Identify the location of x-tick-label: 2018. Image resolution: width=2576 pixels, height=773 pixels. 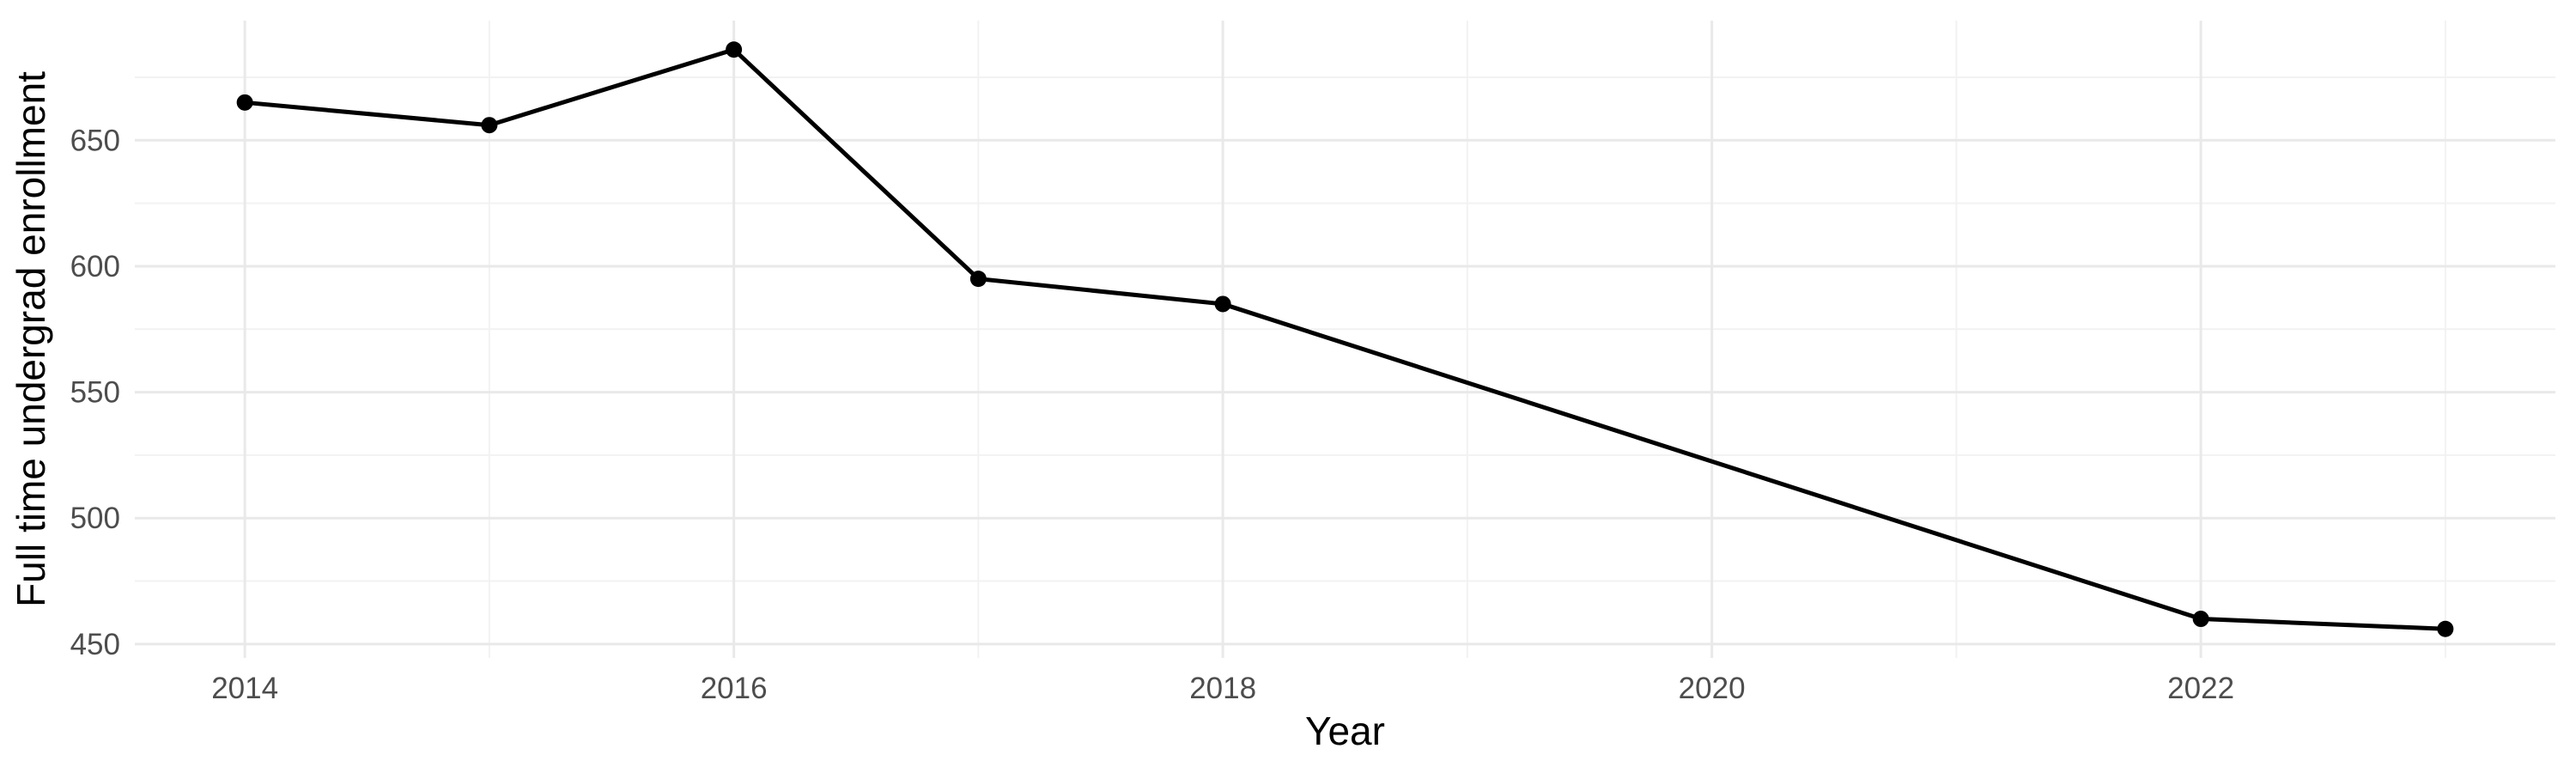
(1222, 688).